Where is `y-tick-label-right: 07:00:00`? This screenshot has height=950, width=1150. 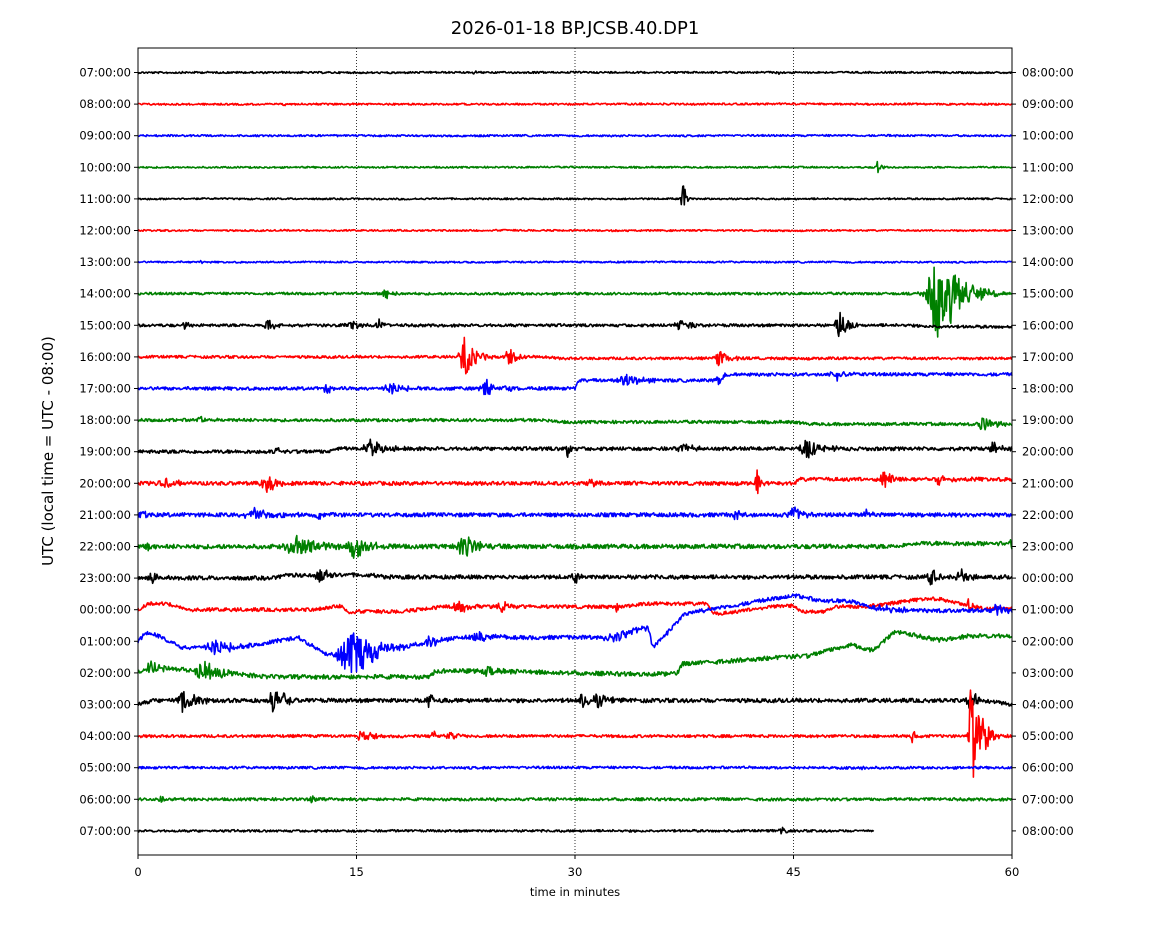 y-tick-label-right: 07:00:00 is located at coordinates (1048, 799).